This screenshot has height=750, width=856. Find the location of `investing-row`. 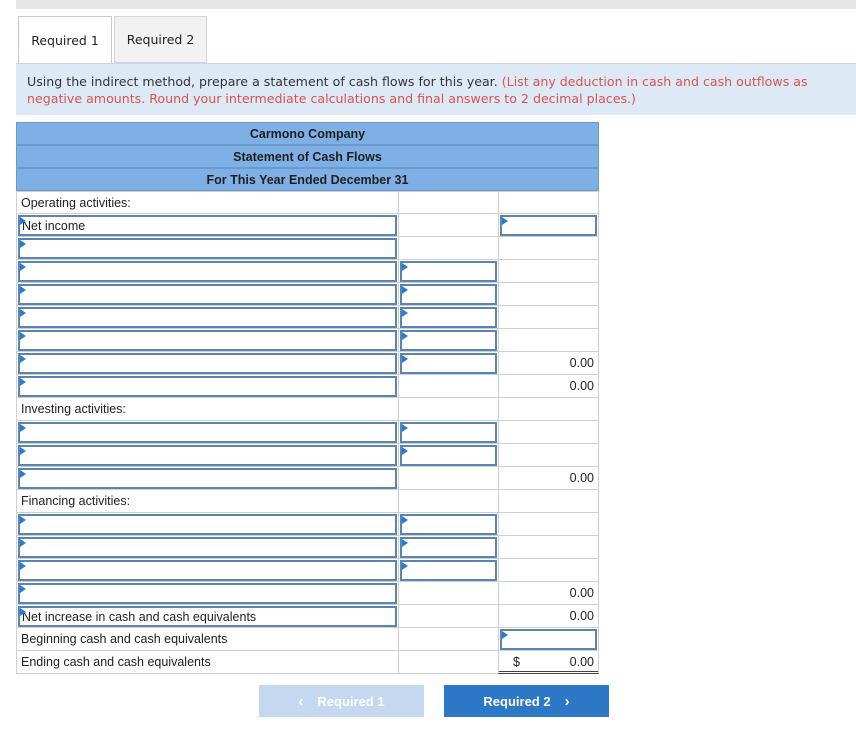

investing-row is located at coordinates (307, 455).